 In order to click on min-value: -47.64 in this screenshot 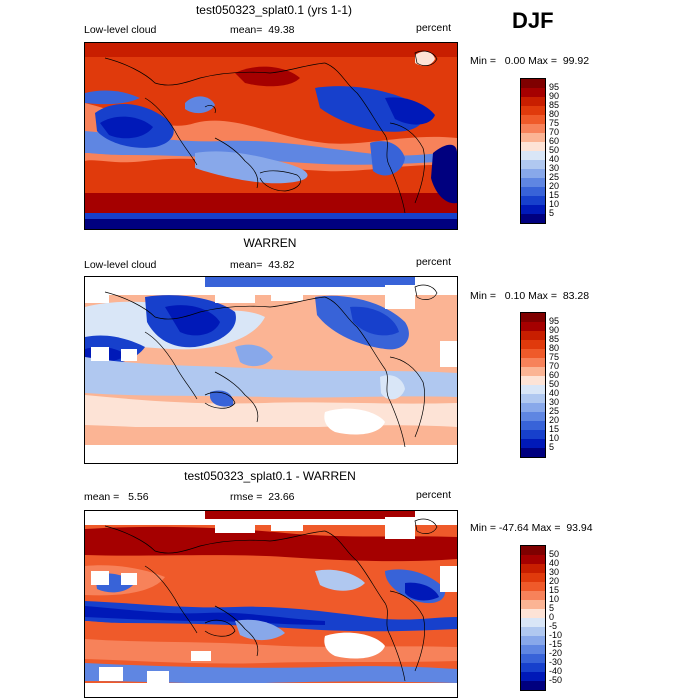, I will do `click(513, 528)`.